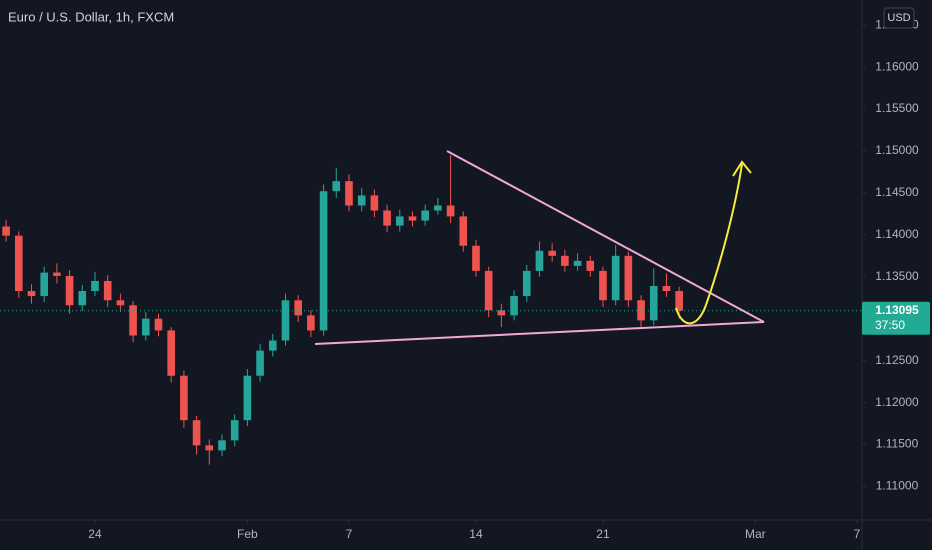 The image size is (932, 550). I want to click on last-price-label: 1.13095, so click(897, 310).